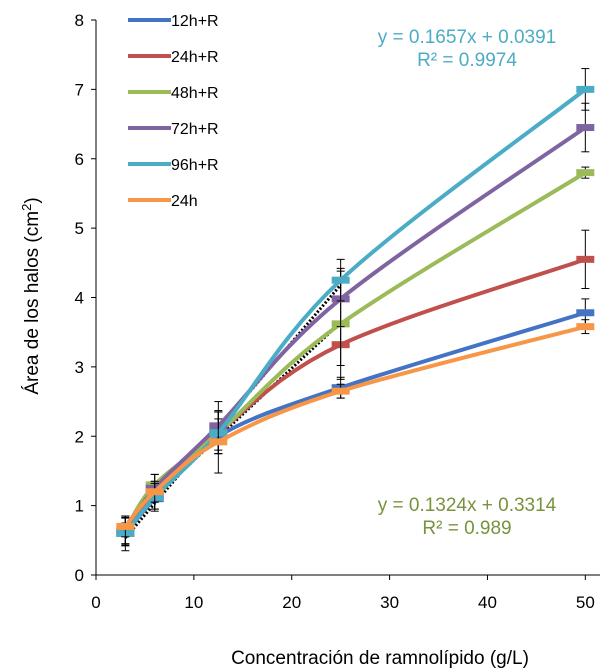  Describe the element at coordinates (195, 165) in the screenshot. I see `legend-label: 96h+R` at that location.